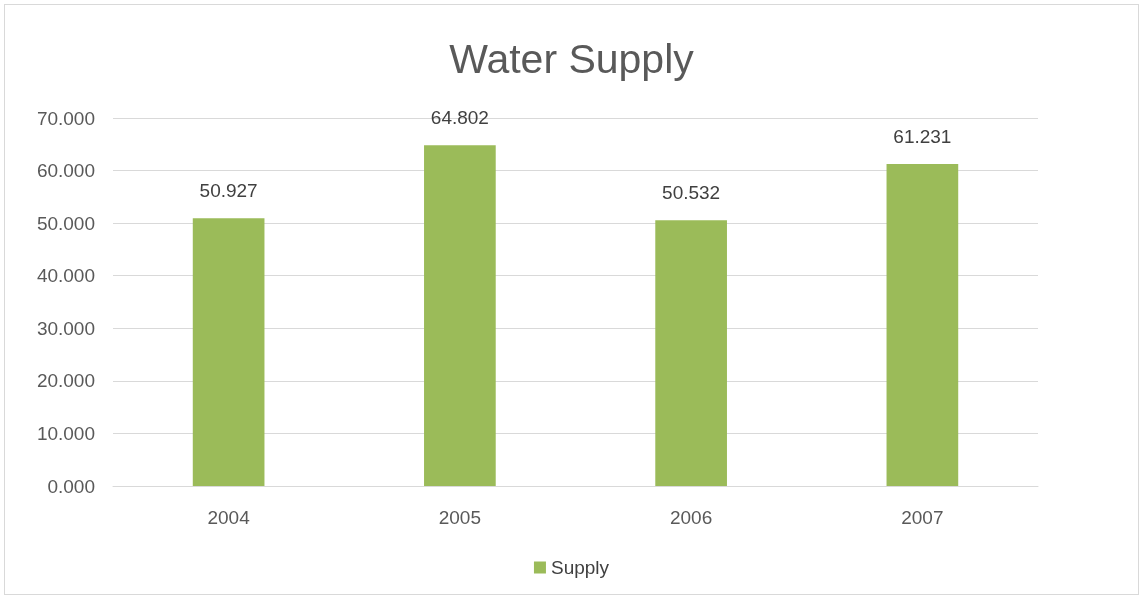 The height and width of the screenshot is (601, 1145). Describe the element at coordinates (572, 58) in the screenshot. I see `chart-title: Water Supply` at that location.